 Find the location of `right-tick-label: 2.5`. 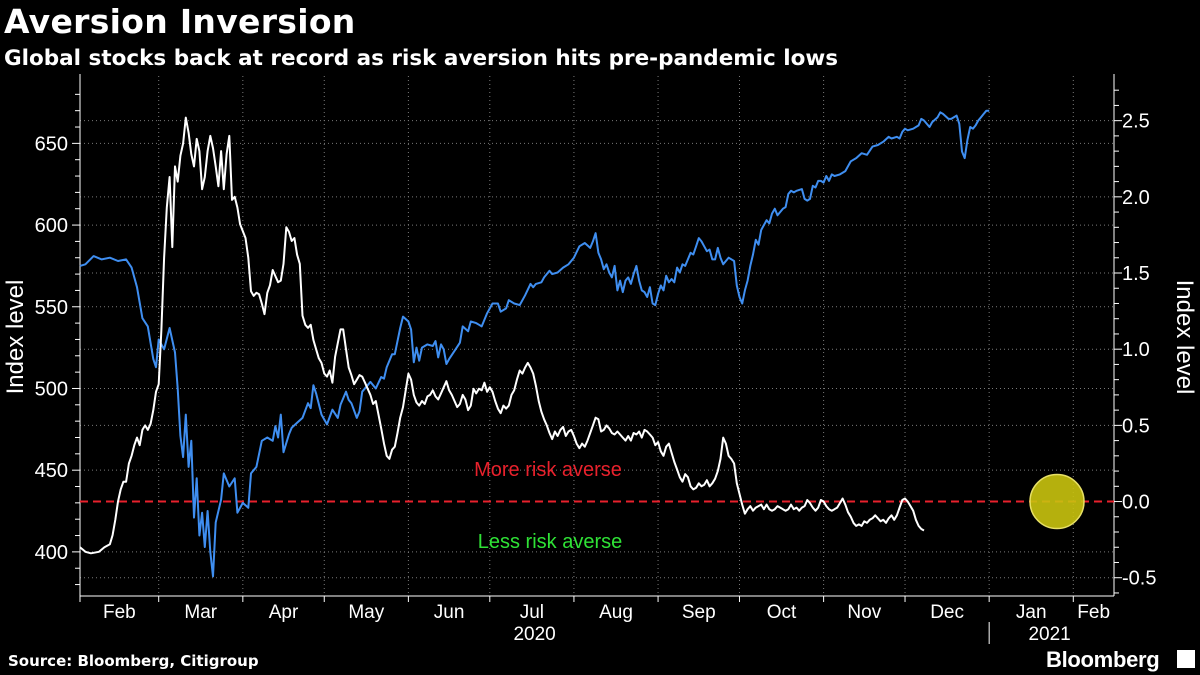

right-tick-label: 2.5 is located at coordinates (1136, 122).